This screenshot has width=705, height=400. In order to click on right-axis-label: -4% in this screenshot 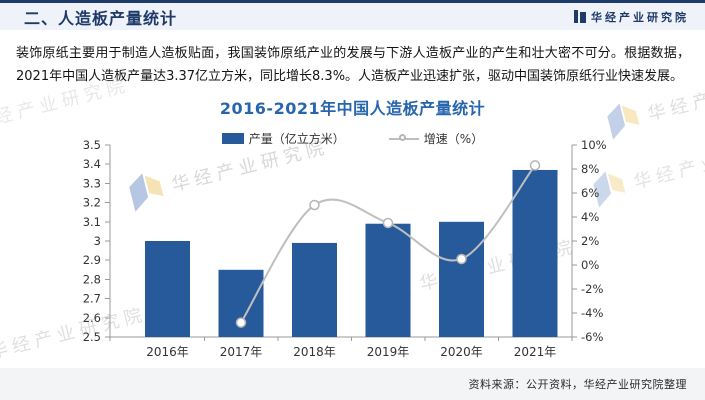, I will do `click(592, 313)`.